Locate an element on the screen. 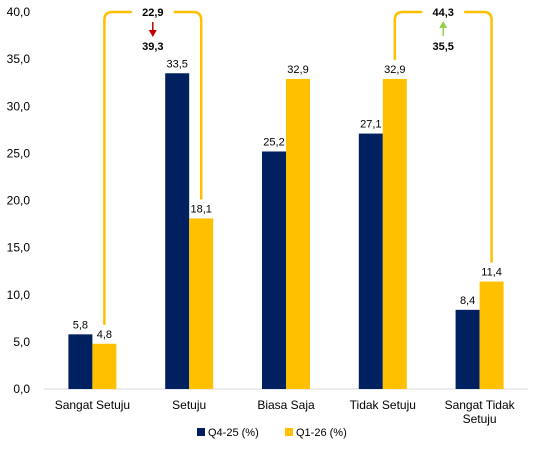 The image size is (533, 454). data-label: 11,4 is located at coordinates (491, 273).